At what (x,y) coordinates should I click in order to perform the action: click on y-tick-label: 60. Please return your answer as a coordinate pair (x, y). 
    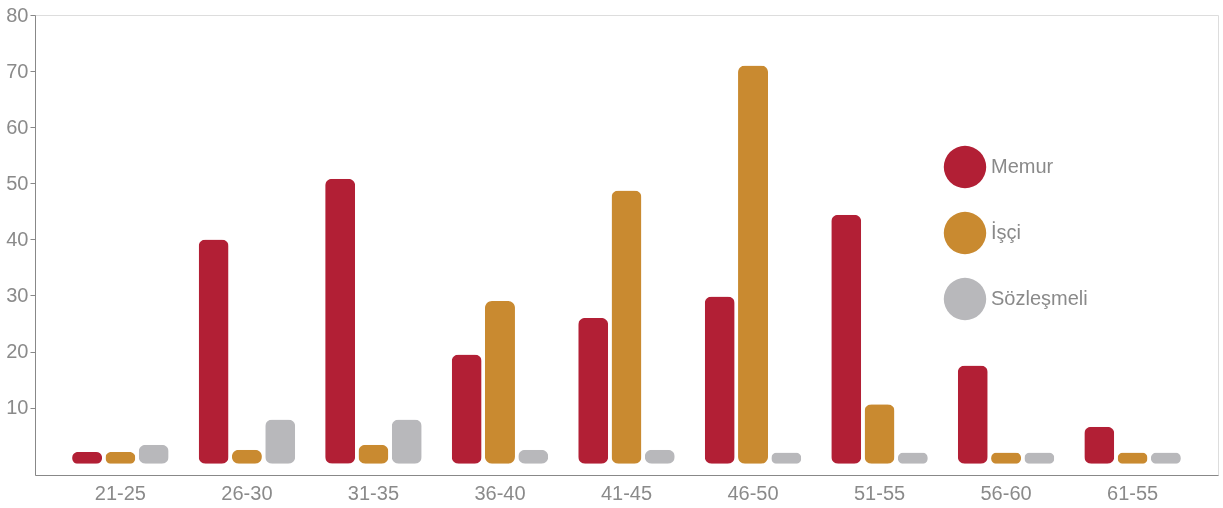
    Looking at the image, I should click on (17, 126).